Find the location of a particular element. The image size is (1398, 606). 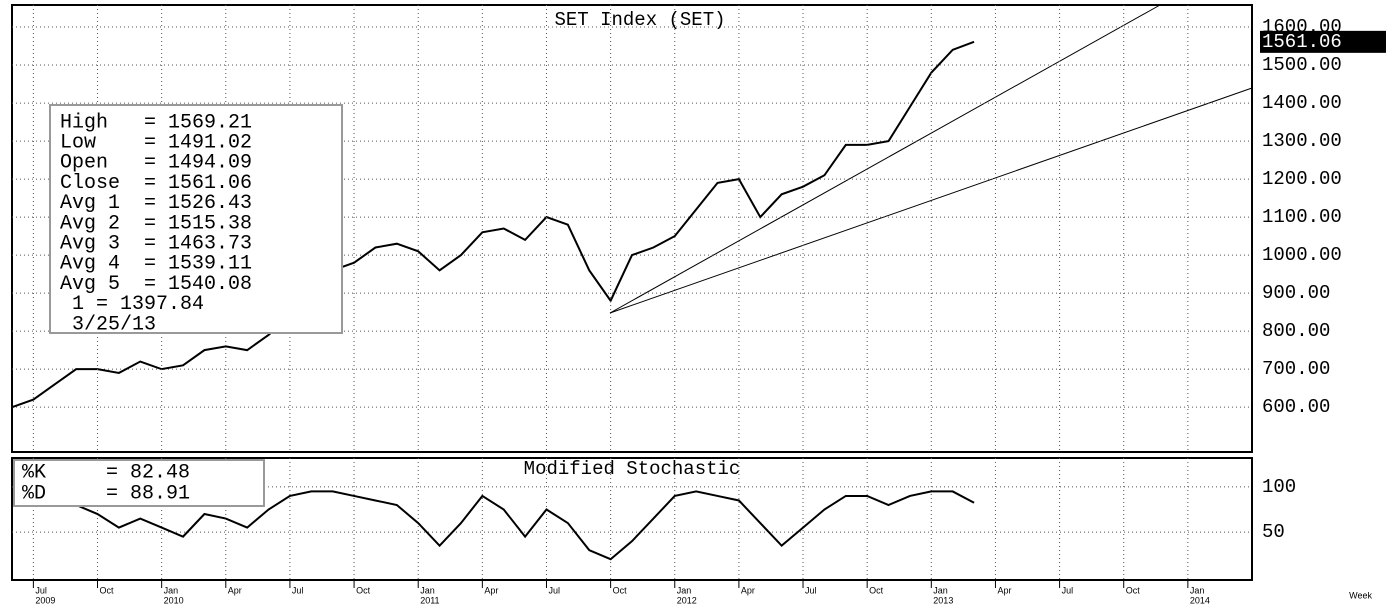

x-year-label: 2010 is located at coordinates (174, 600).